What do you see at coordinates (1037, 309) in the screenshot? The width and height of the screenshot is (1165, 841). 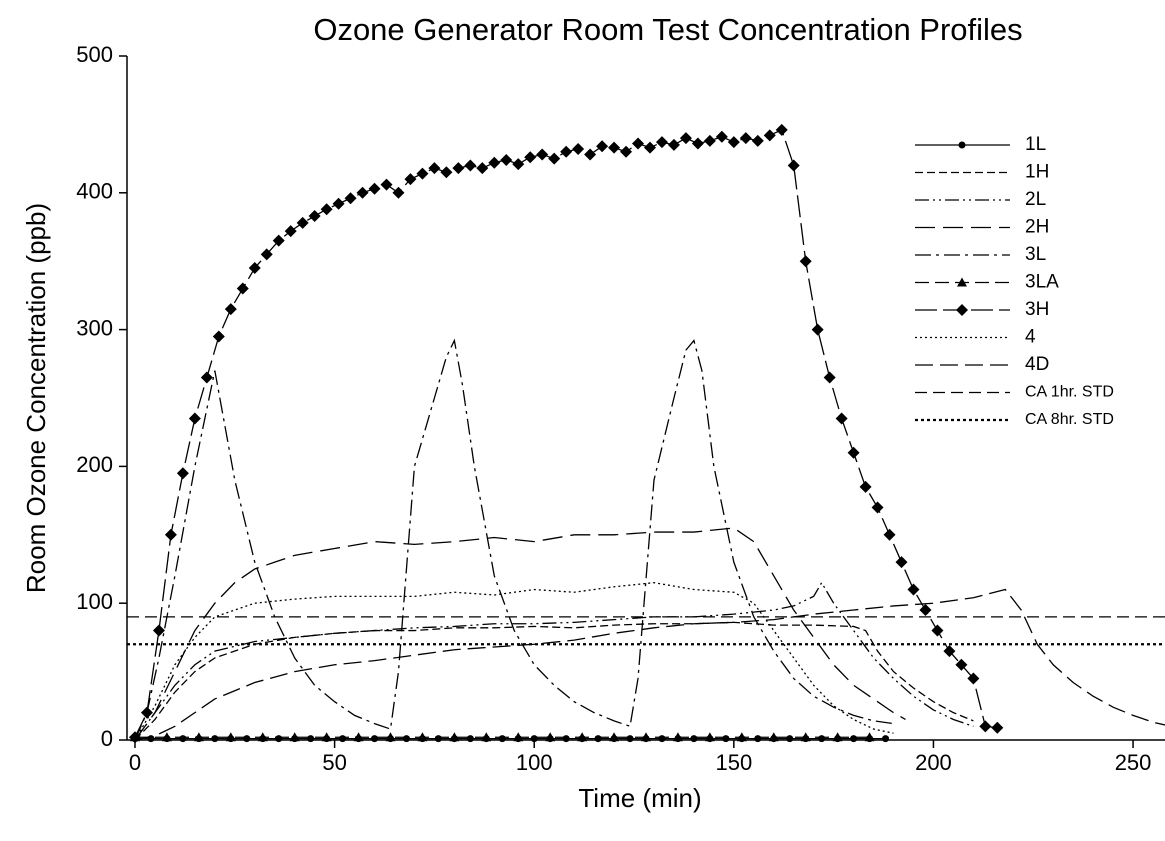 I see `legend-label: 3H` at bounding box center [1037, 309].